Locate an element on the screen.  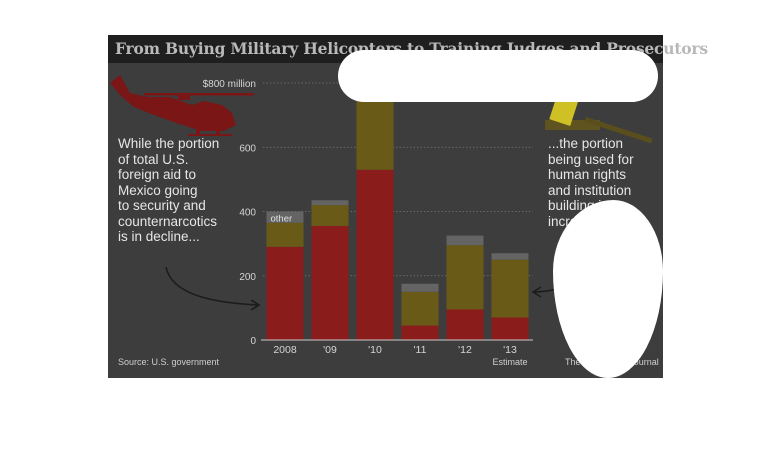
x-tick-note: Estimate is located at coordinates (509, 362).